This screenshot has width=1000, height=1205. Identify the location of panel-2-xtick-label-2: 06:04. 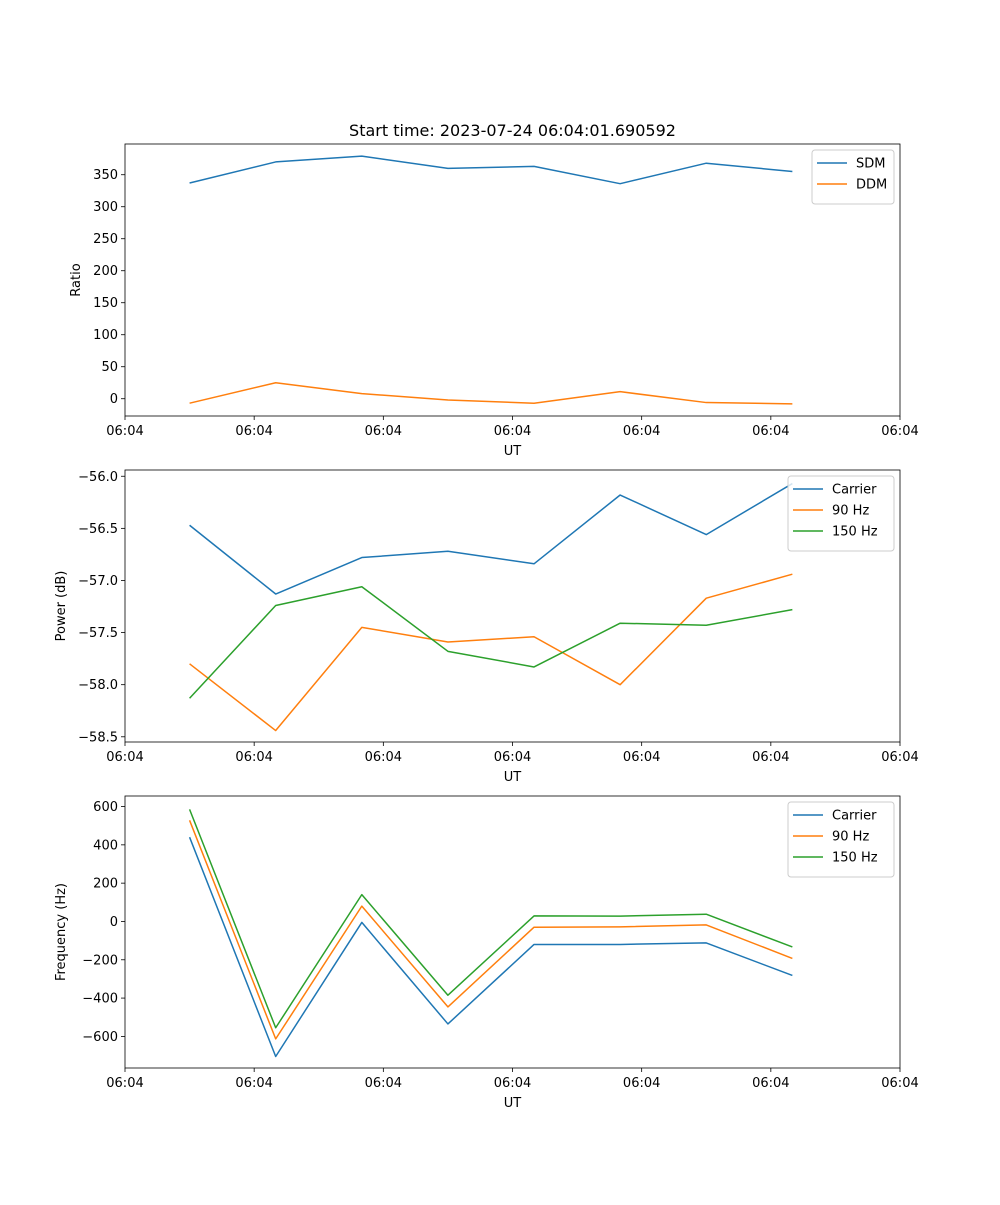
(383, 757).